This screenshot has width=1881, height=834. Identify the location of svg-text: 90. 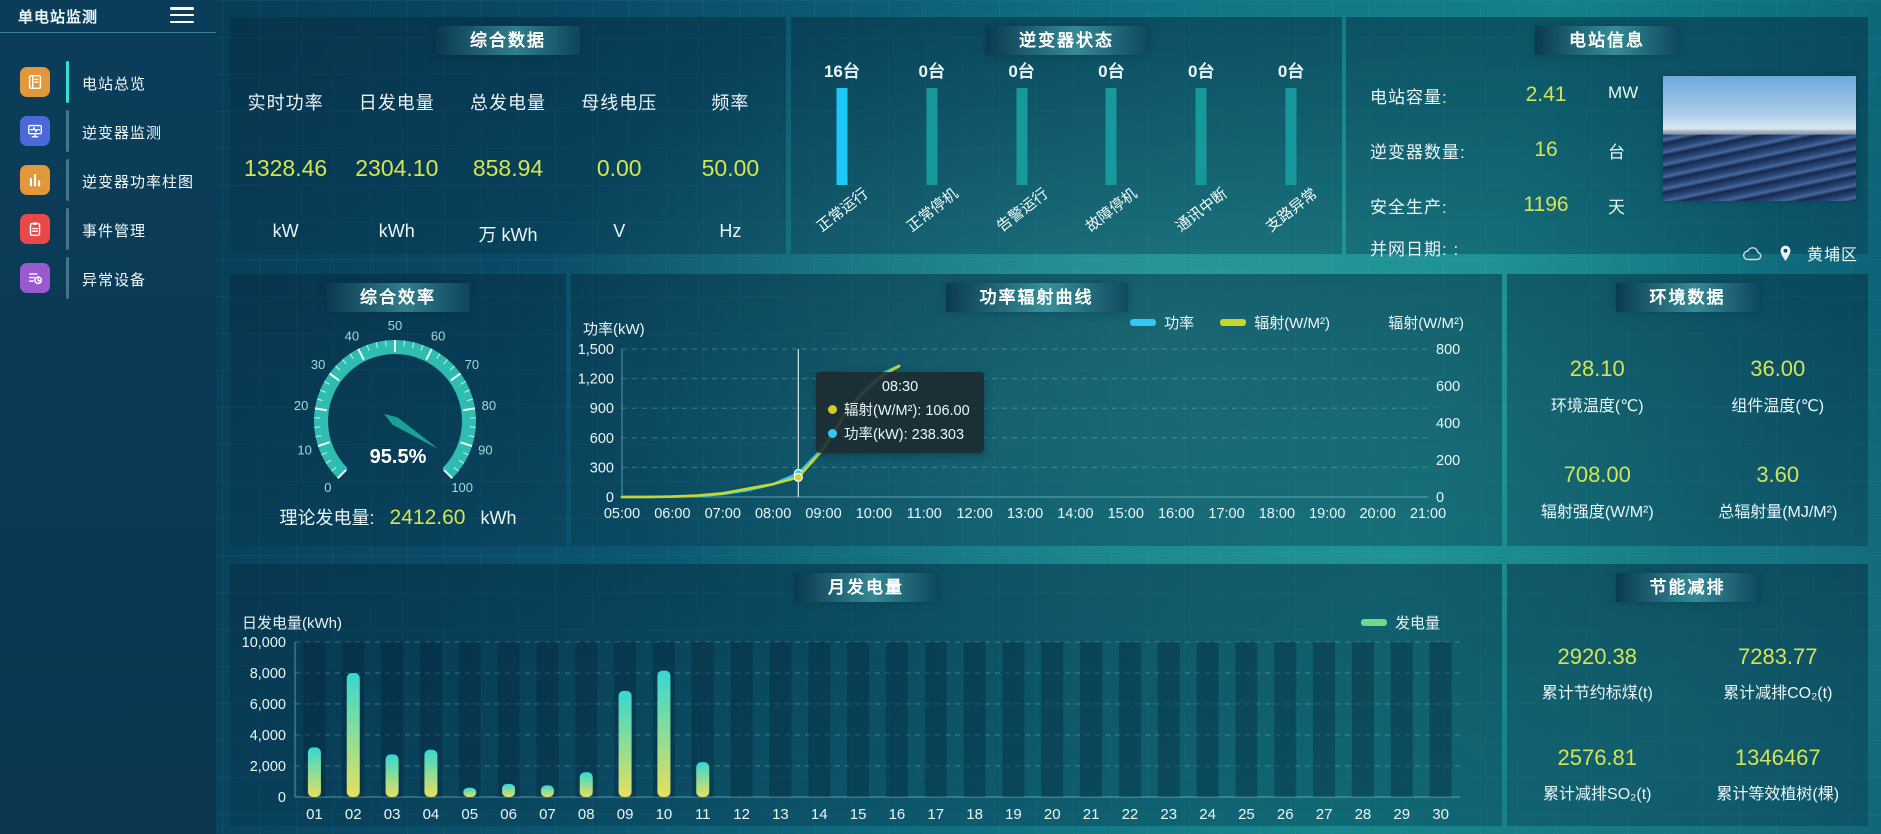
(485, 449).